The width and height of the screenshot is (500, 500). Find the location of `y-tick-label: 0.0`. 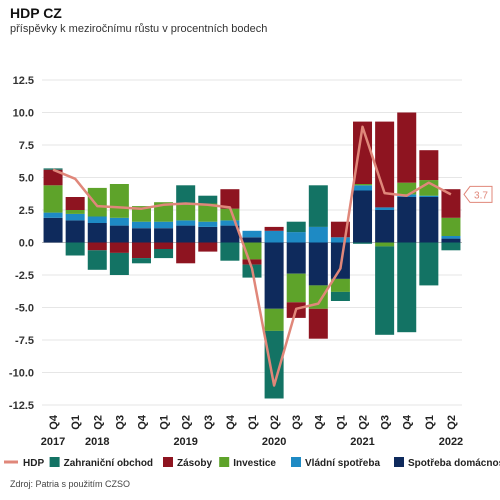

y-tick-label: 0.0 is located at coordinates (26, 244).